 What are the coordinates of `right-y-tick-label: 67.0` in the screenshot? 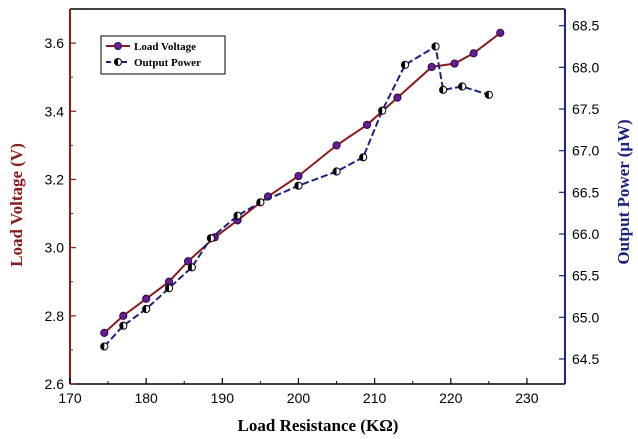 It's located at (585, 151).